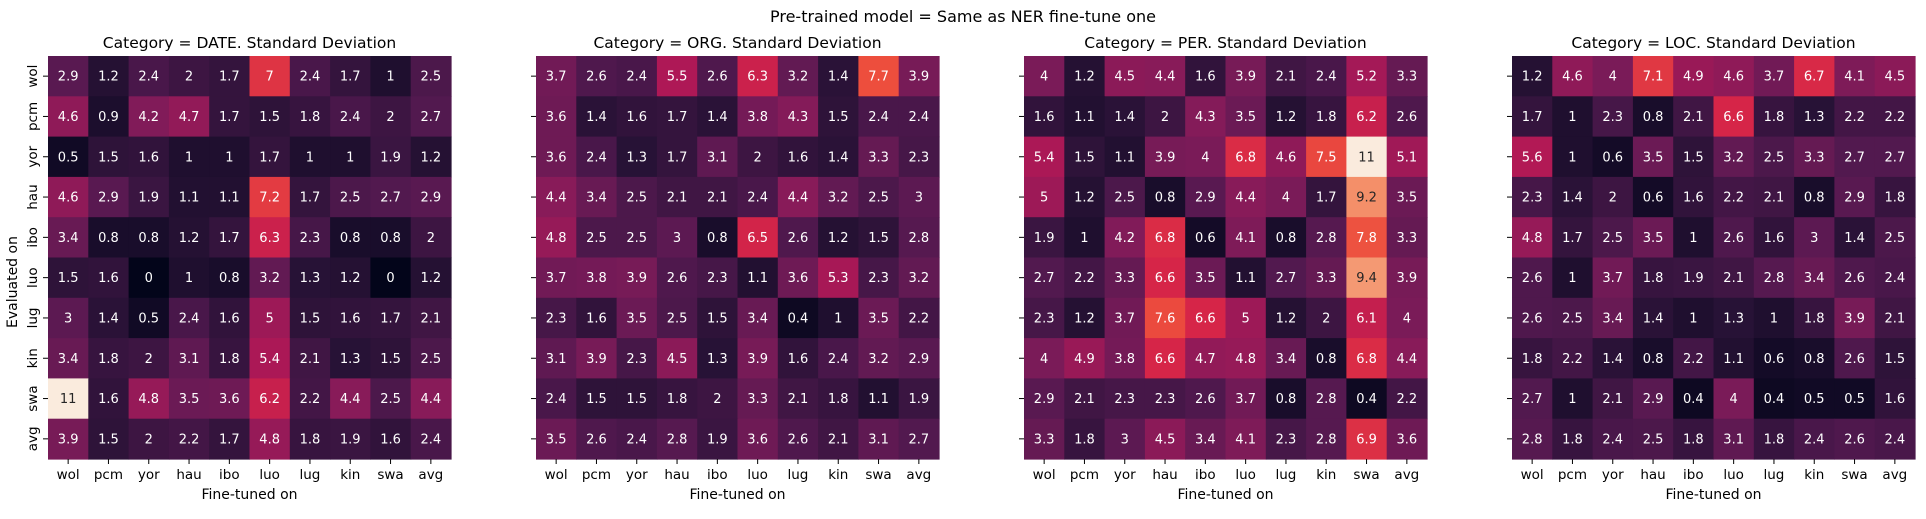 The width and height of the screenshot is (1926, 519). I want to click on cell-value-label: 4.4, so click(1407, 359).